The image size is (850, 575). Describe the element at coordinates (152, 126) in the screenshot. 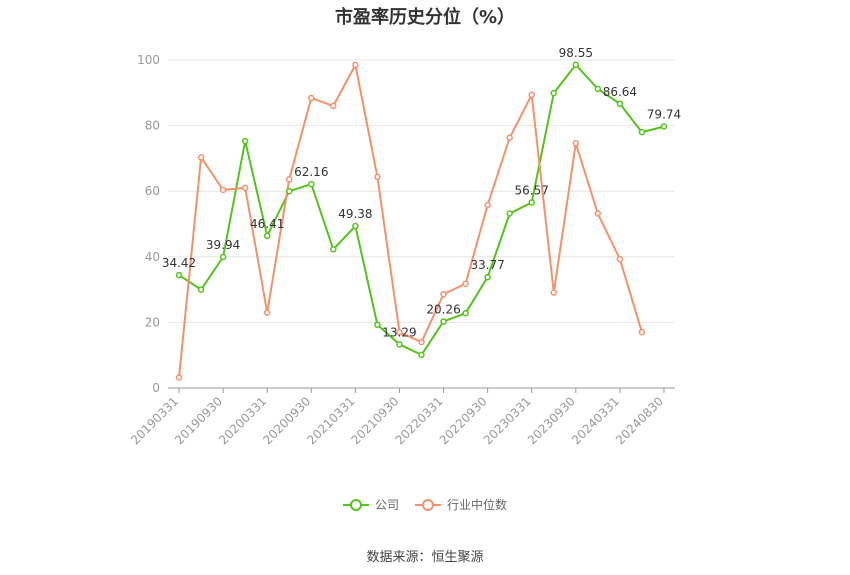

I see `y-tick-label: 80` at that location.